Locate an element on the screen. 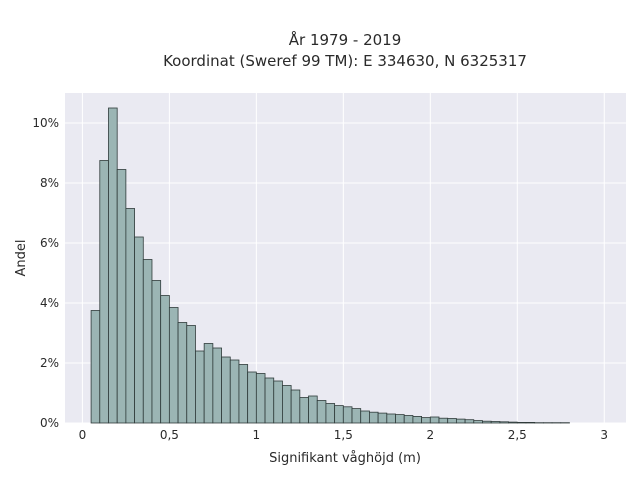  y-tick-label: 4% is located at coordinates (49, 303).